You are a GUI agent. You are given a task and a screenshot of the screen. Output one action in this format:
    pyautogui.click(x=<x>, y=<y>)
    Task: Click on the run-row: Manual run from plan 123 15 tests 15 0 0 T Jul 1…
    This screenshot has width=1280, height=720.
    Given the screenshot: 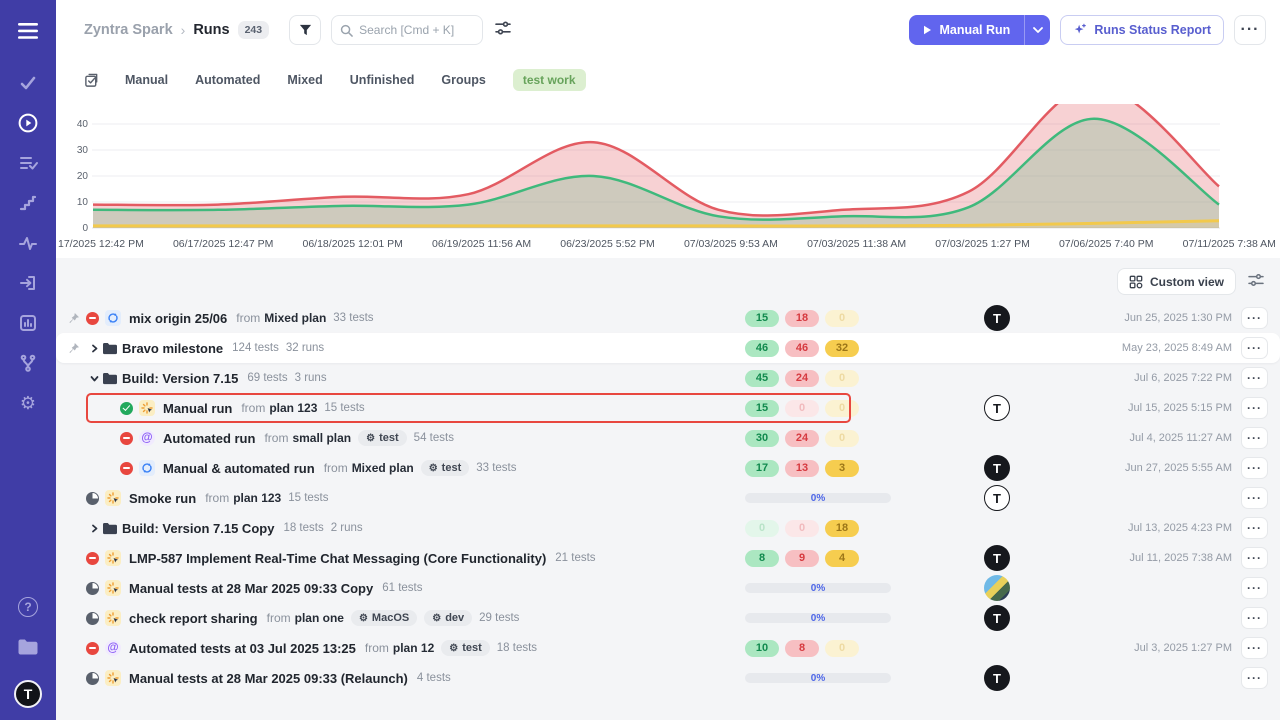 What is the action you would take?
    pyautogui.click(x=668, y=408)
    